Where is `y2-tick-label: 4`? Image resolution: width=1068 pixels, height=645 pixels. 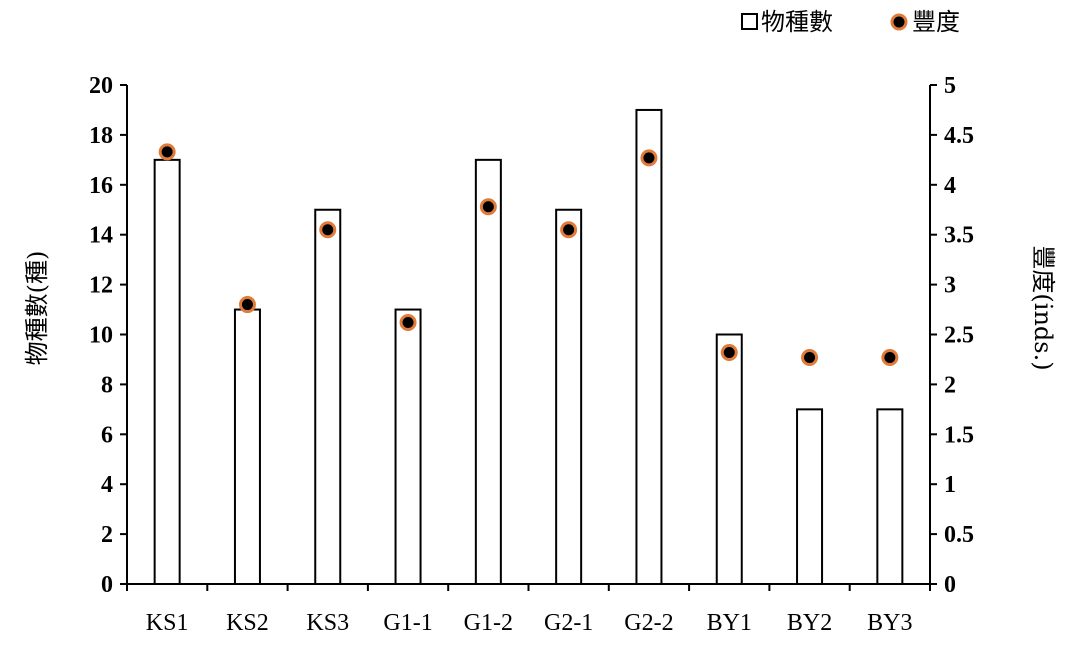
y2-tick-label: 4 is located at coordinates (950, 186).